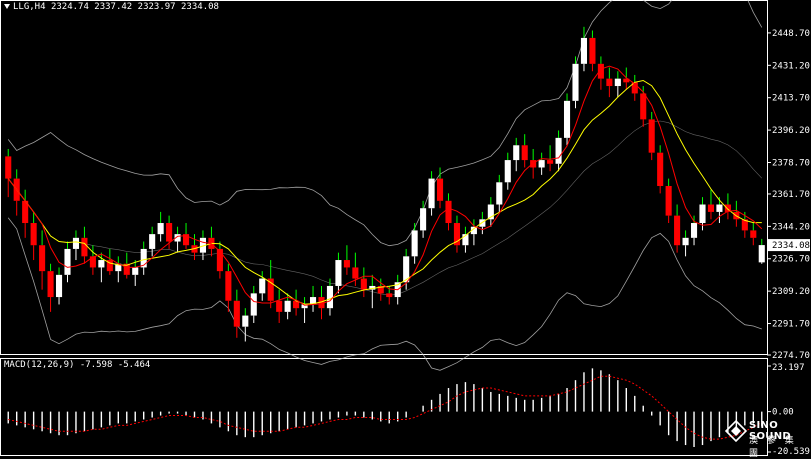  What do you see at coordinates (39, 365) in the screenshot?
I see `macd-label: MACD(12,26,9)` at bounding box center [39, 365].